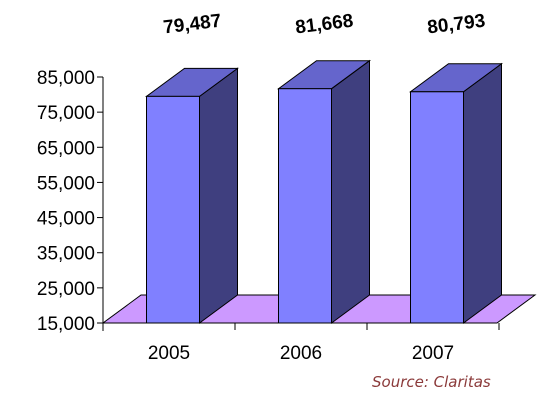 Image resolution: width=549 pixels, height=394 pixels. I want to click on data-label: 81,668, so click(324, 25).